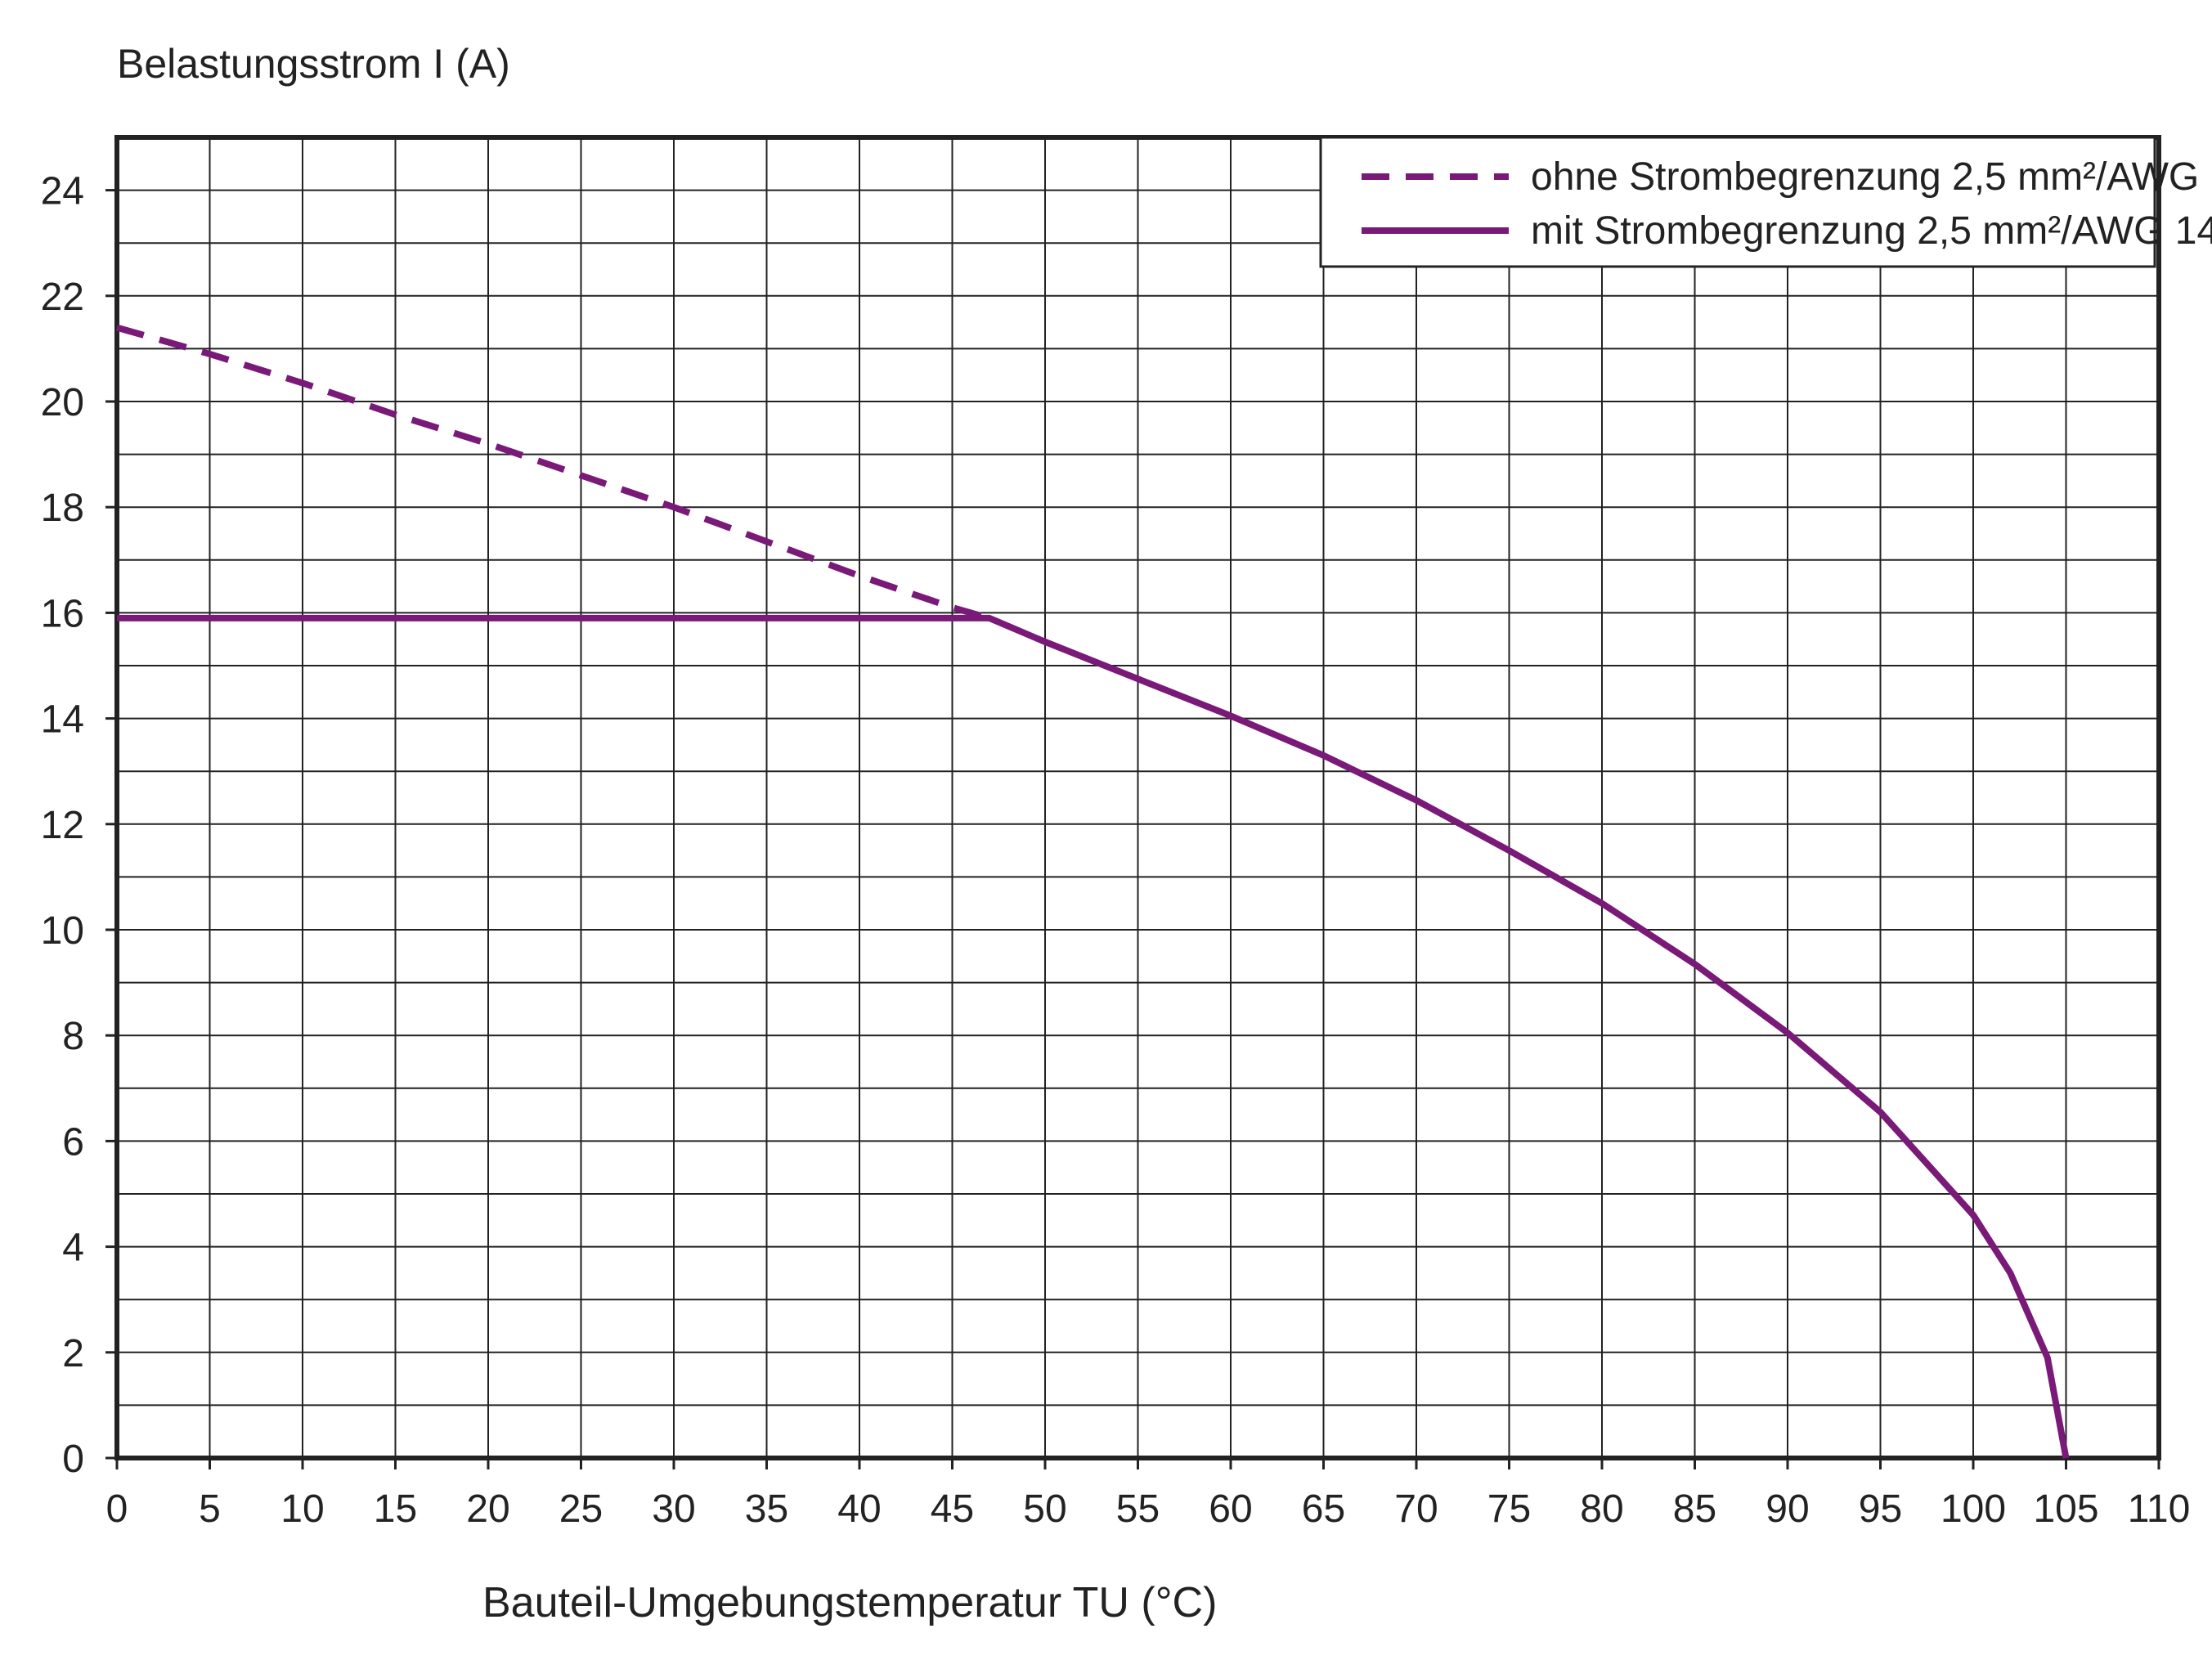  What do you see at coordinates (73, 1249) in the screenshot?
I see `y-tick-label: 4` at bounding box center [73, 1249].